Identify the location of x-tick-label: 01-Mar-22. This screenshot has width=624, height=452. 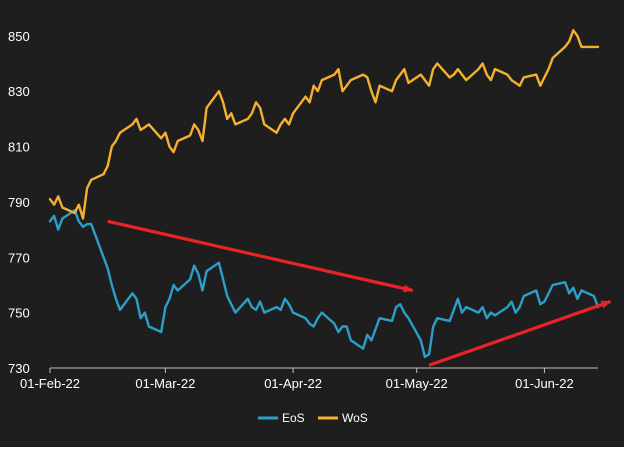
(165, 383).